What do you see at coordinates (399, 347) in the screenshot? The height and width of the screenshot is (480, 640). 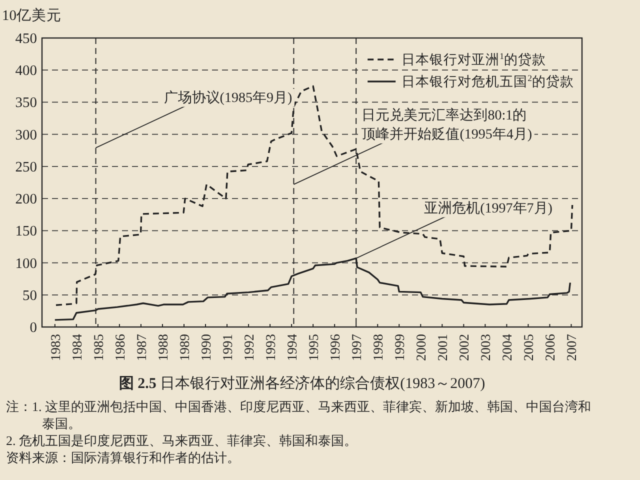 I see `x-tick-label: 1999` at bounding box center [399, 347].